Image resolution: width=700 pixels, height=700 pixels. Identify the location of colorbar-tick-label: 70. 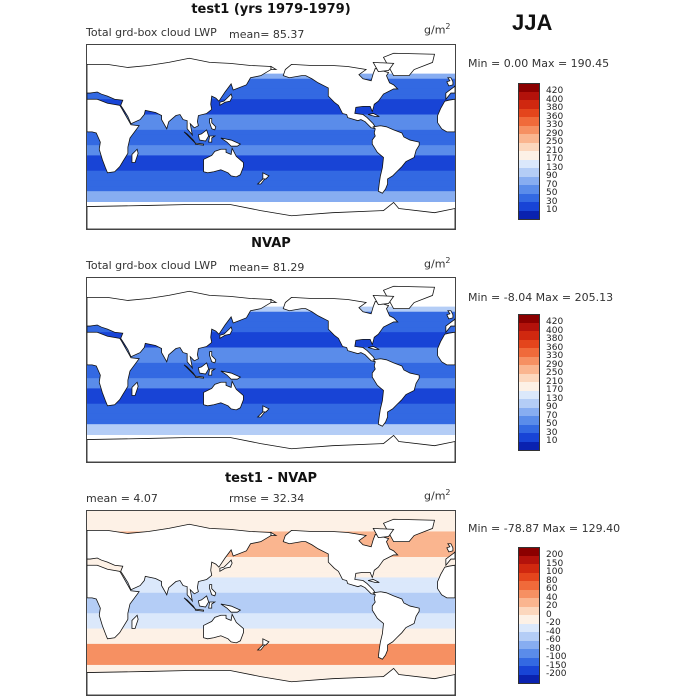
(552, 415).